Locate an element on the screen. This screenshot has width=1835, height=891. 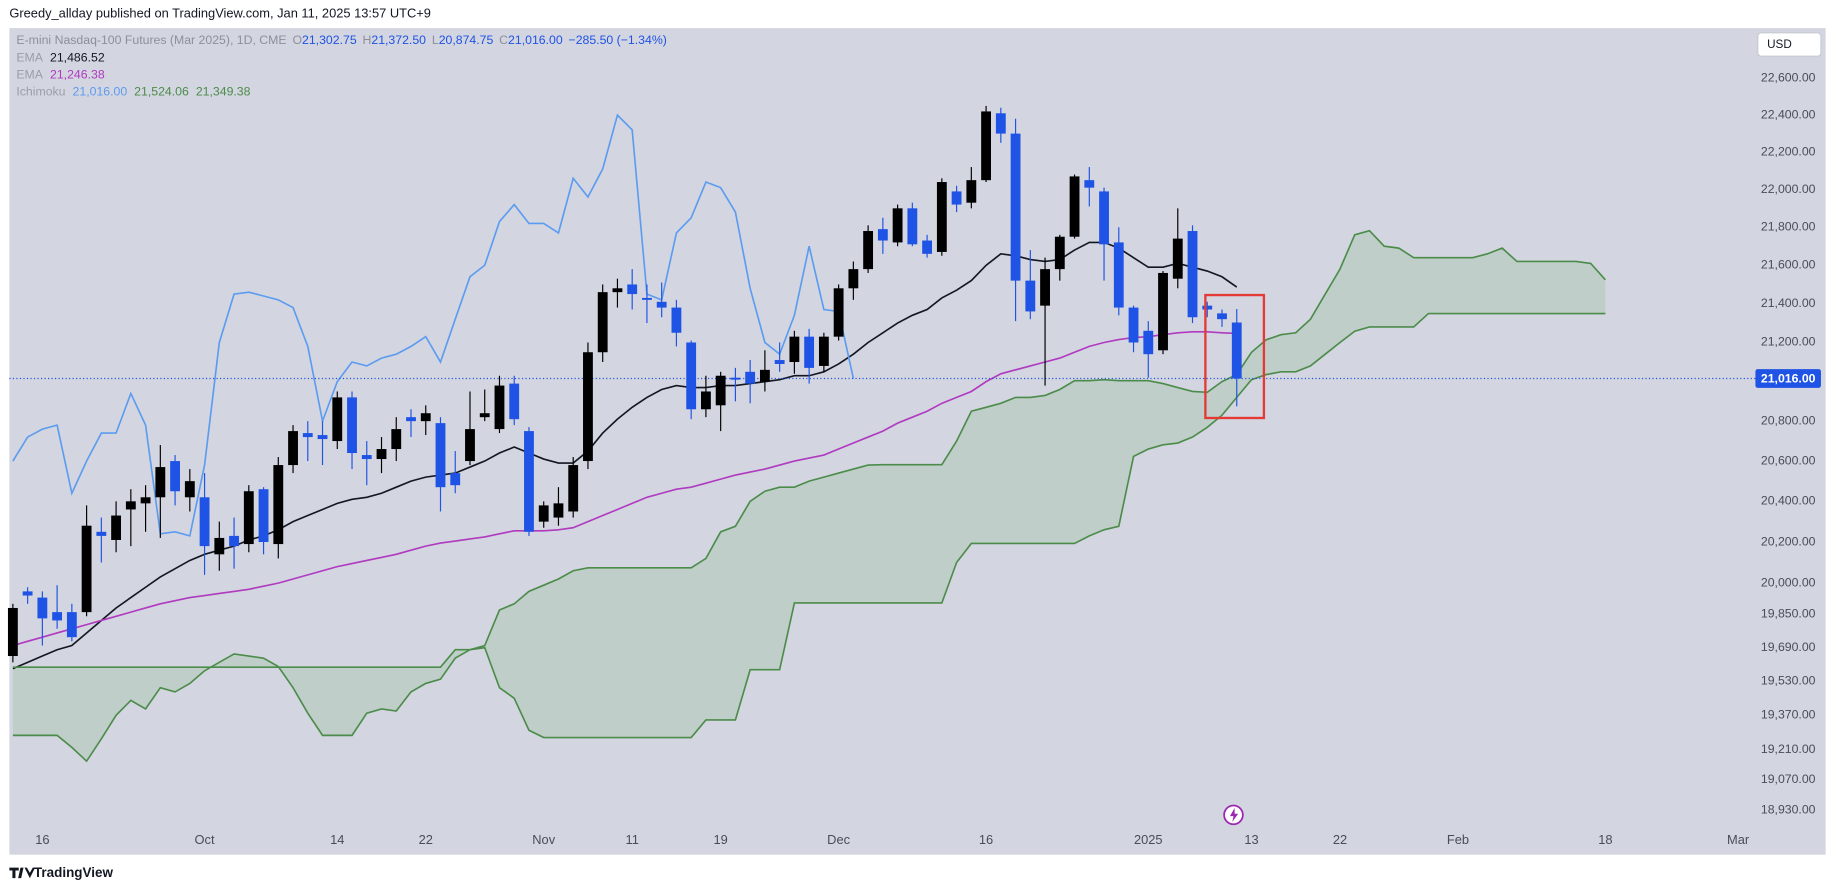
x-tick-label: Nov is located at coordinates (543, 839).